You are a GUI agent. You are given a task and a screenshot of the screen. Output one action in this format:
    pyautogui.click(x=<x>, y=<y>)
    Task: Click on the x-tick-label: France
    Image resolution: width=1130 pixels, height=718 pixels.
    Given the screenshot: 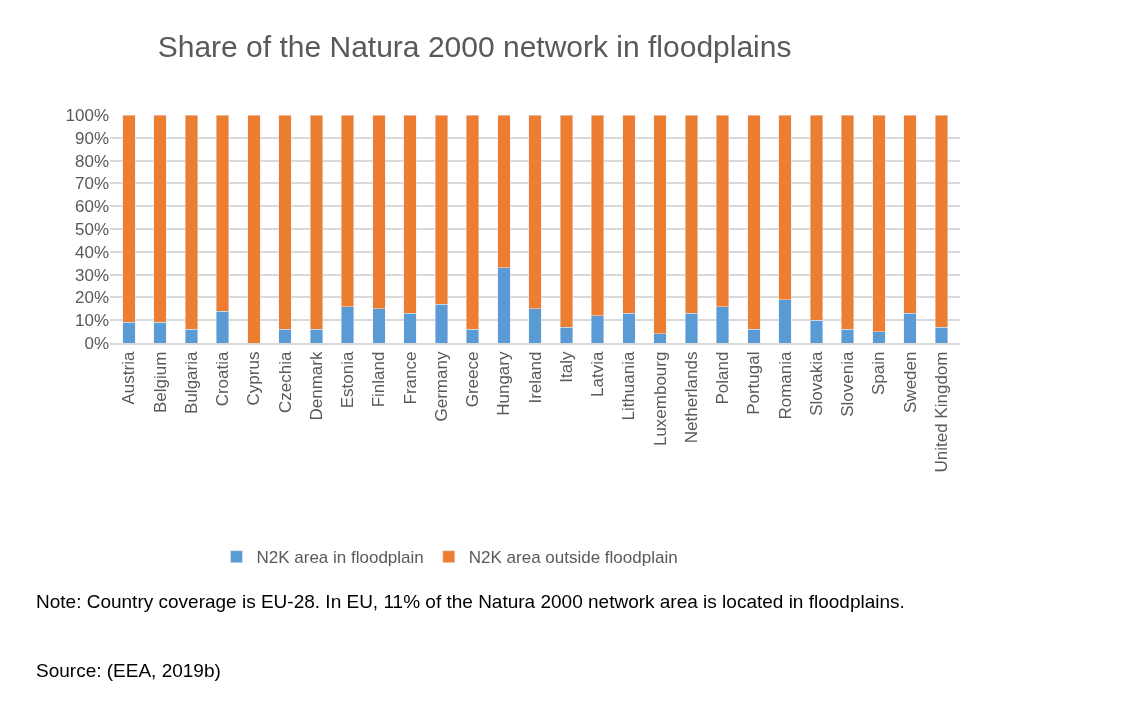 What is the action you would take?
    pyautogui.click(x=410, y=378)
    